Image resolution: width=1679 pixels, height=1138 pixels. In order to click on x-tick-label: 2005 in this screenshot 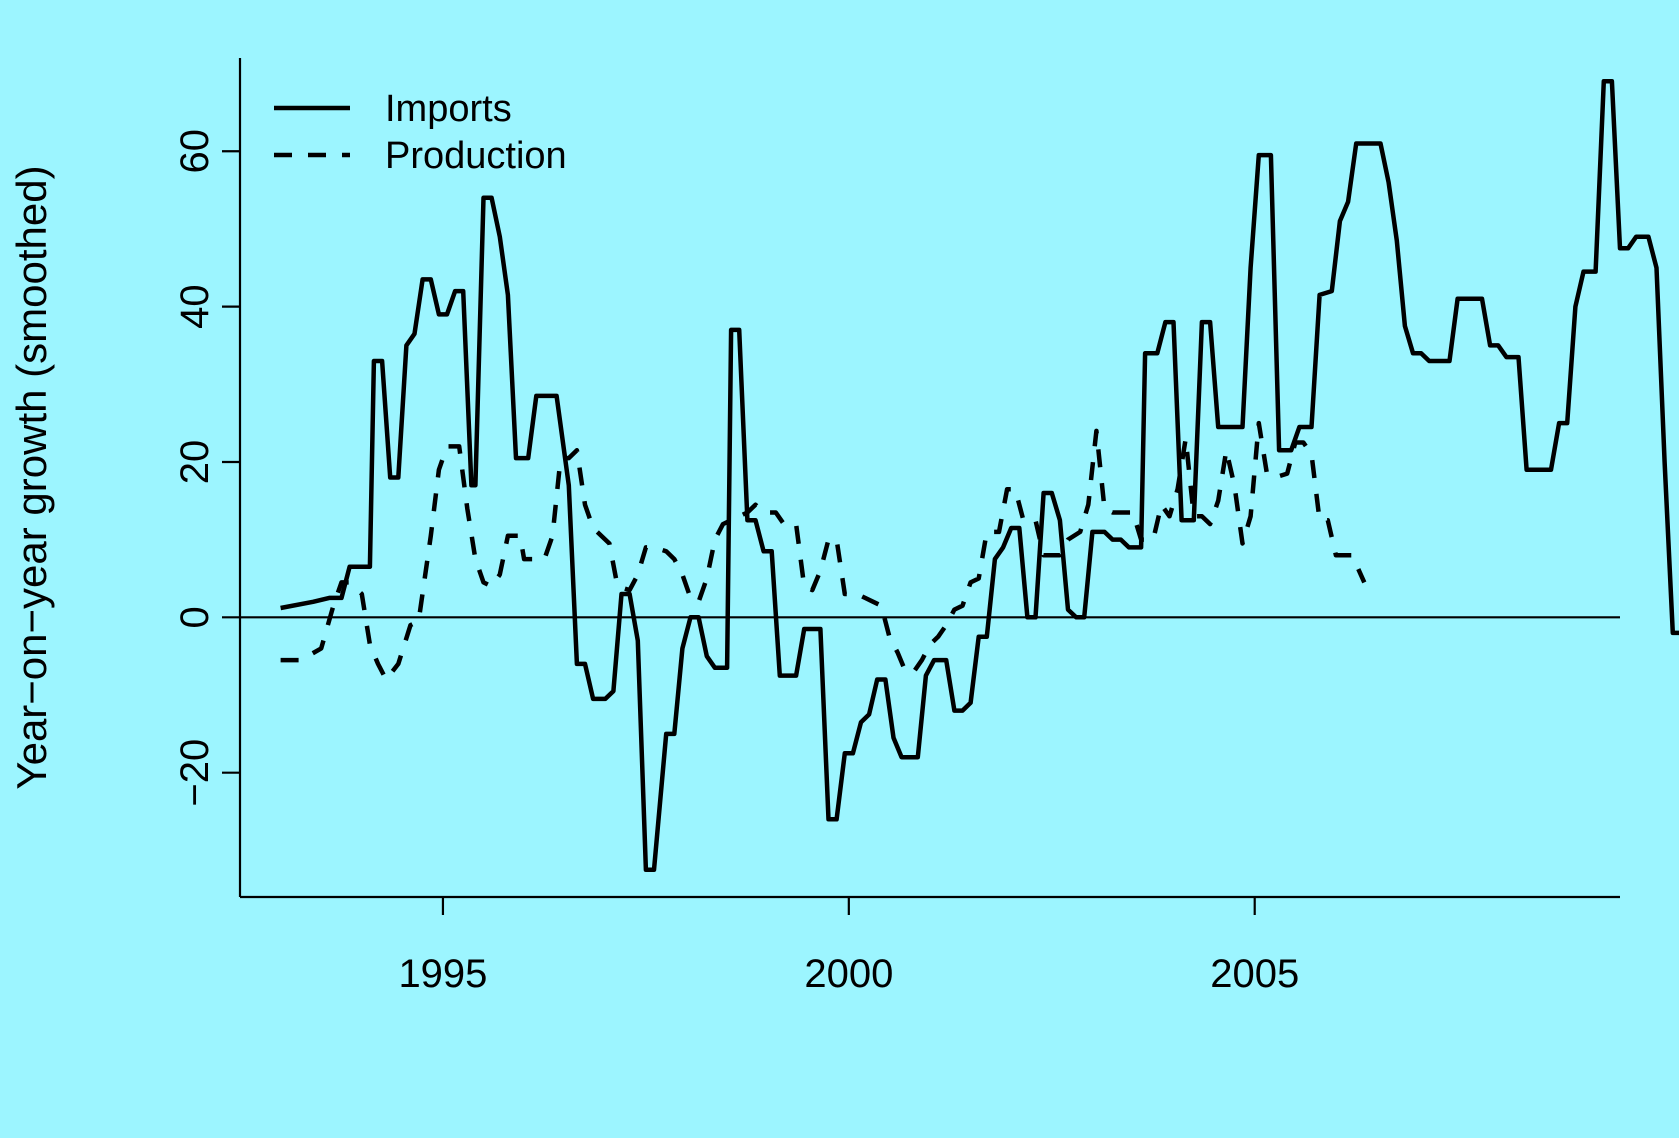, I will do `click(1254, 974)`.